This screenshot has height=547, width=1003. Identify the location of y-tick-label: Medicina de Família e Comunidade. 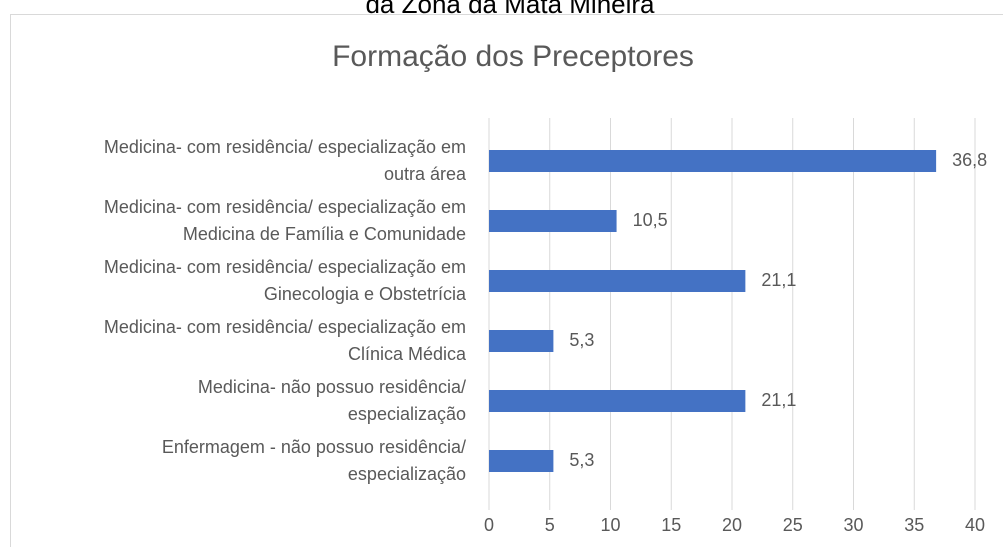
(324, 234).